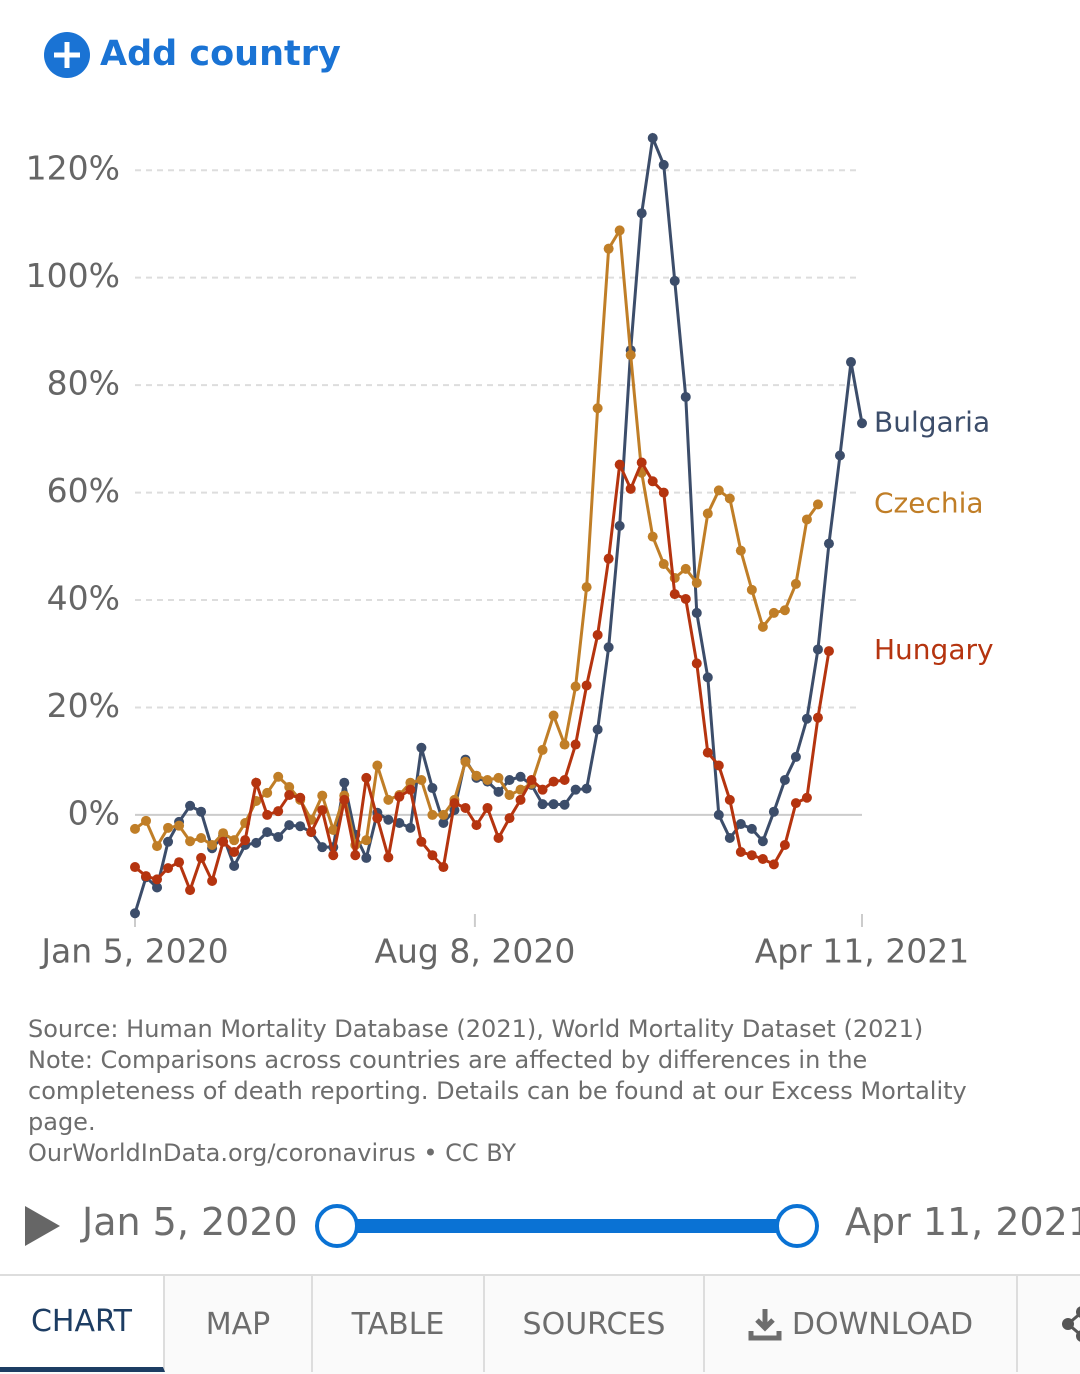 Image resolution: width=1080 pixels, height=1374 pixels. Describe the element at coordinates (595, 1324) in the screenshot. I see `tab: SOURCES` at that location.